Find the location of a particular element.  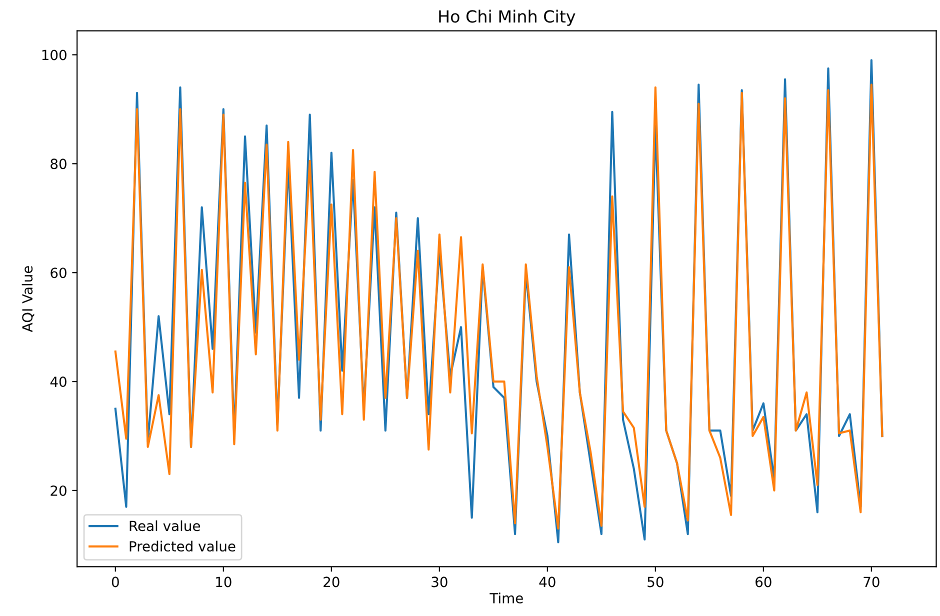

legend-label: Predicted value is located at coordinates (183, 546).